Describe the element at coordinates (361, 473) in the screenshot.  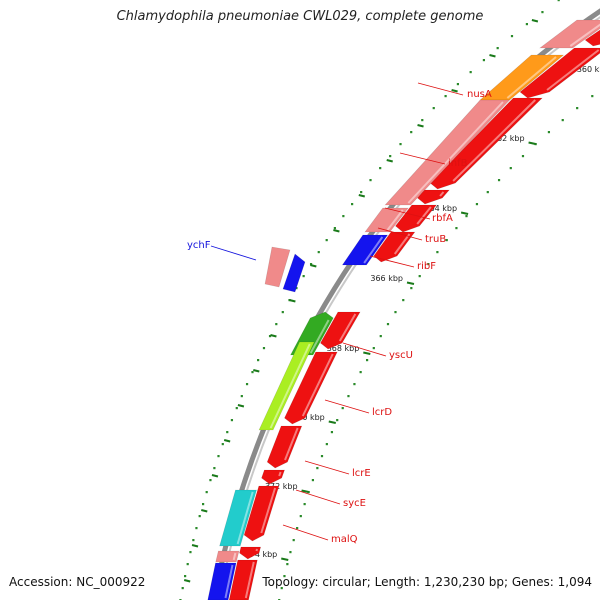
I see `gene-label-lcrE: lcrE` at that location.